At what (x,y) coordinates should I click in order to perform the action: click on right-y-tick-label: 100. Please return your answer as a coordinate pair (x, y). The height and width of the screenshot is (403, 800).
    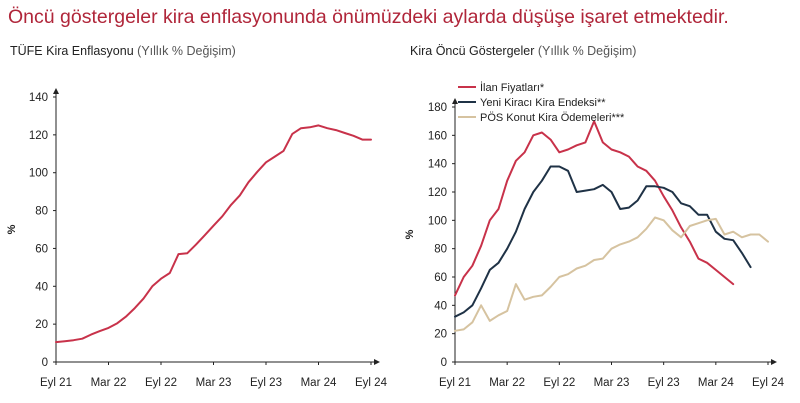
    Looking at the image, I should click on (437, 221).